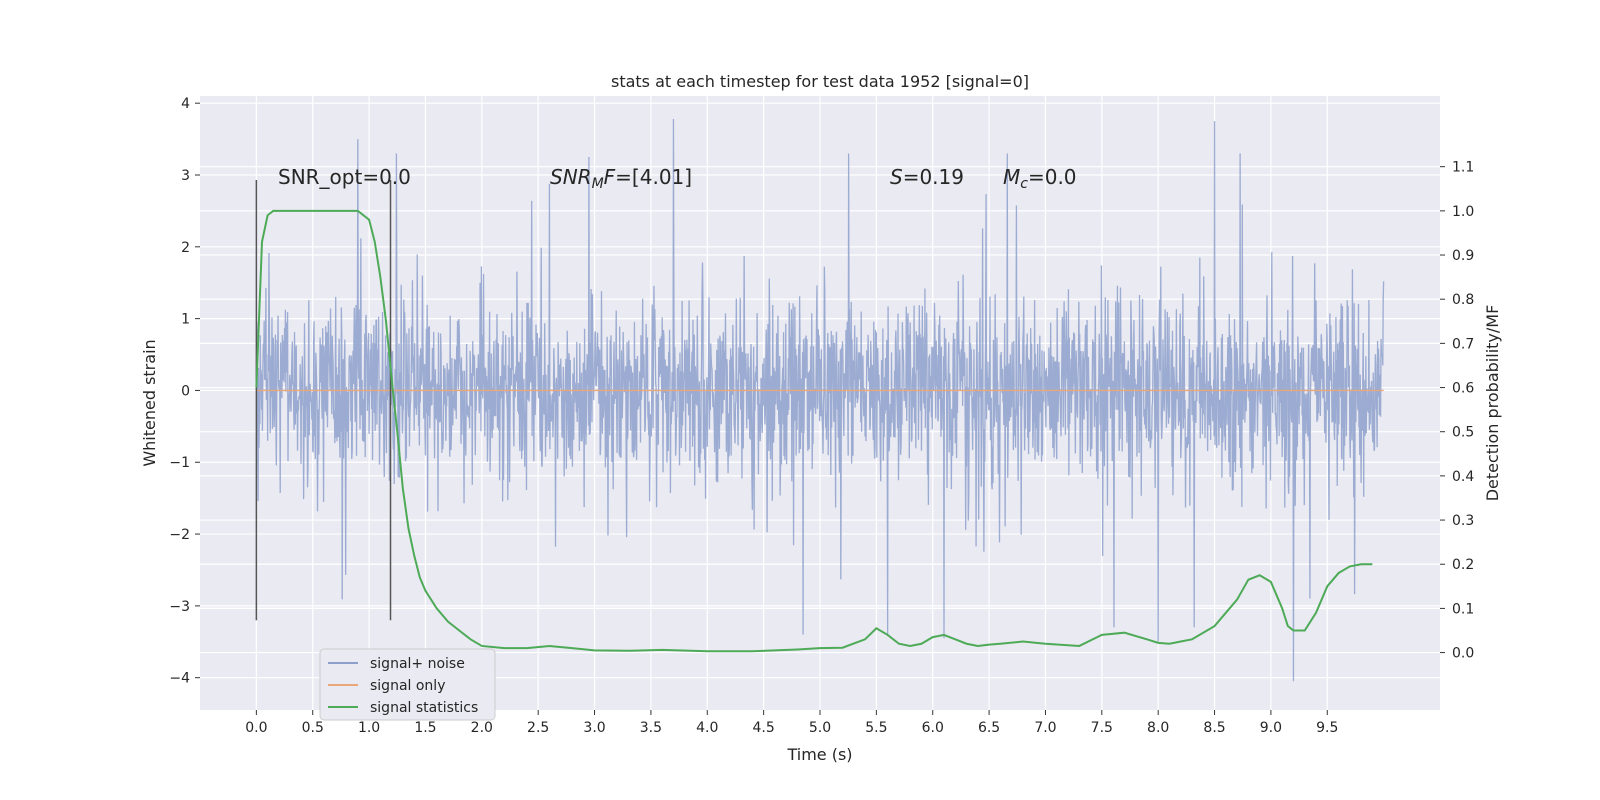 The height and width of the screenshot is (800, 1600). What do you see at coordinates (538, 728) in the screenshot?
I see `x-tick-label: 2.5` at bounding box center [538, 728].